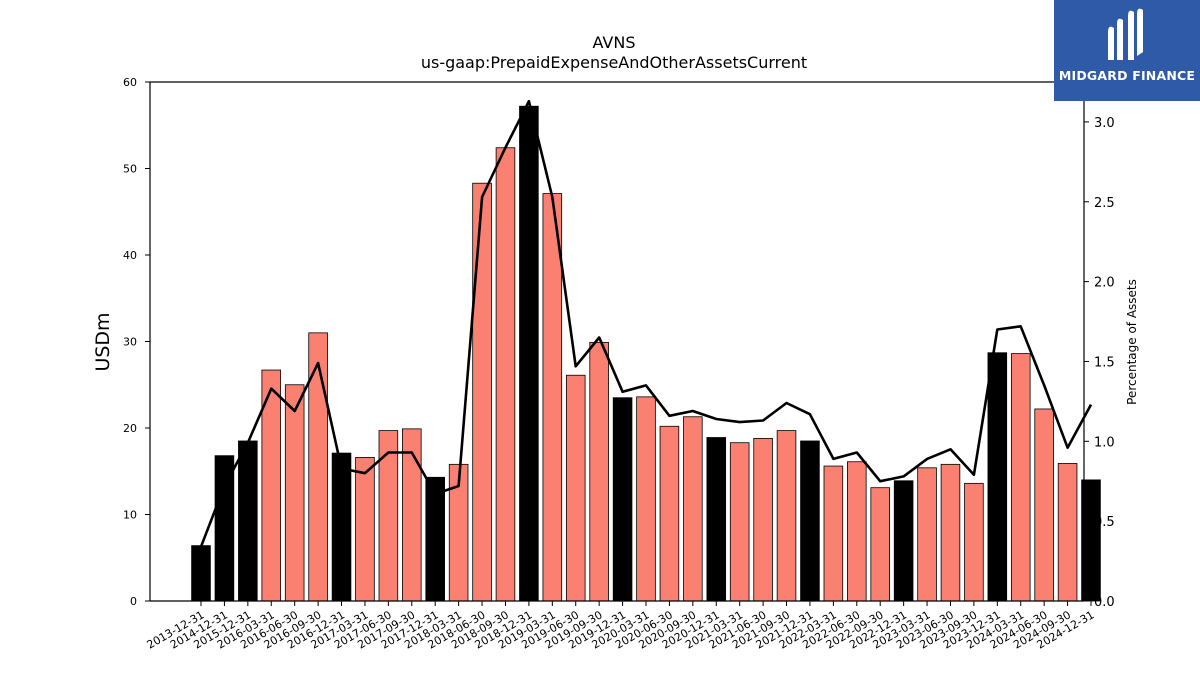  Describe the element at coordinates (103, 341) in the screenshot. I see `y-axis-label: USDm` at that location.